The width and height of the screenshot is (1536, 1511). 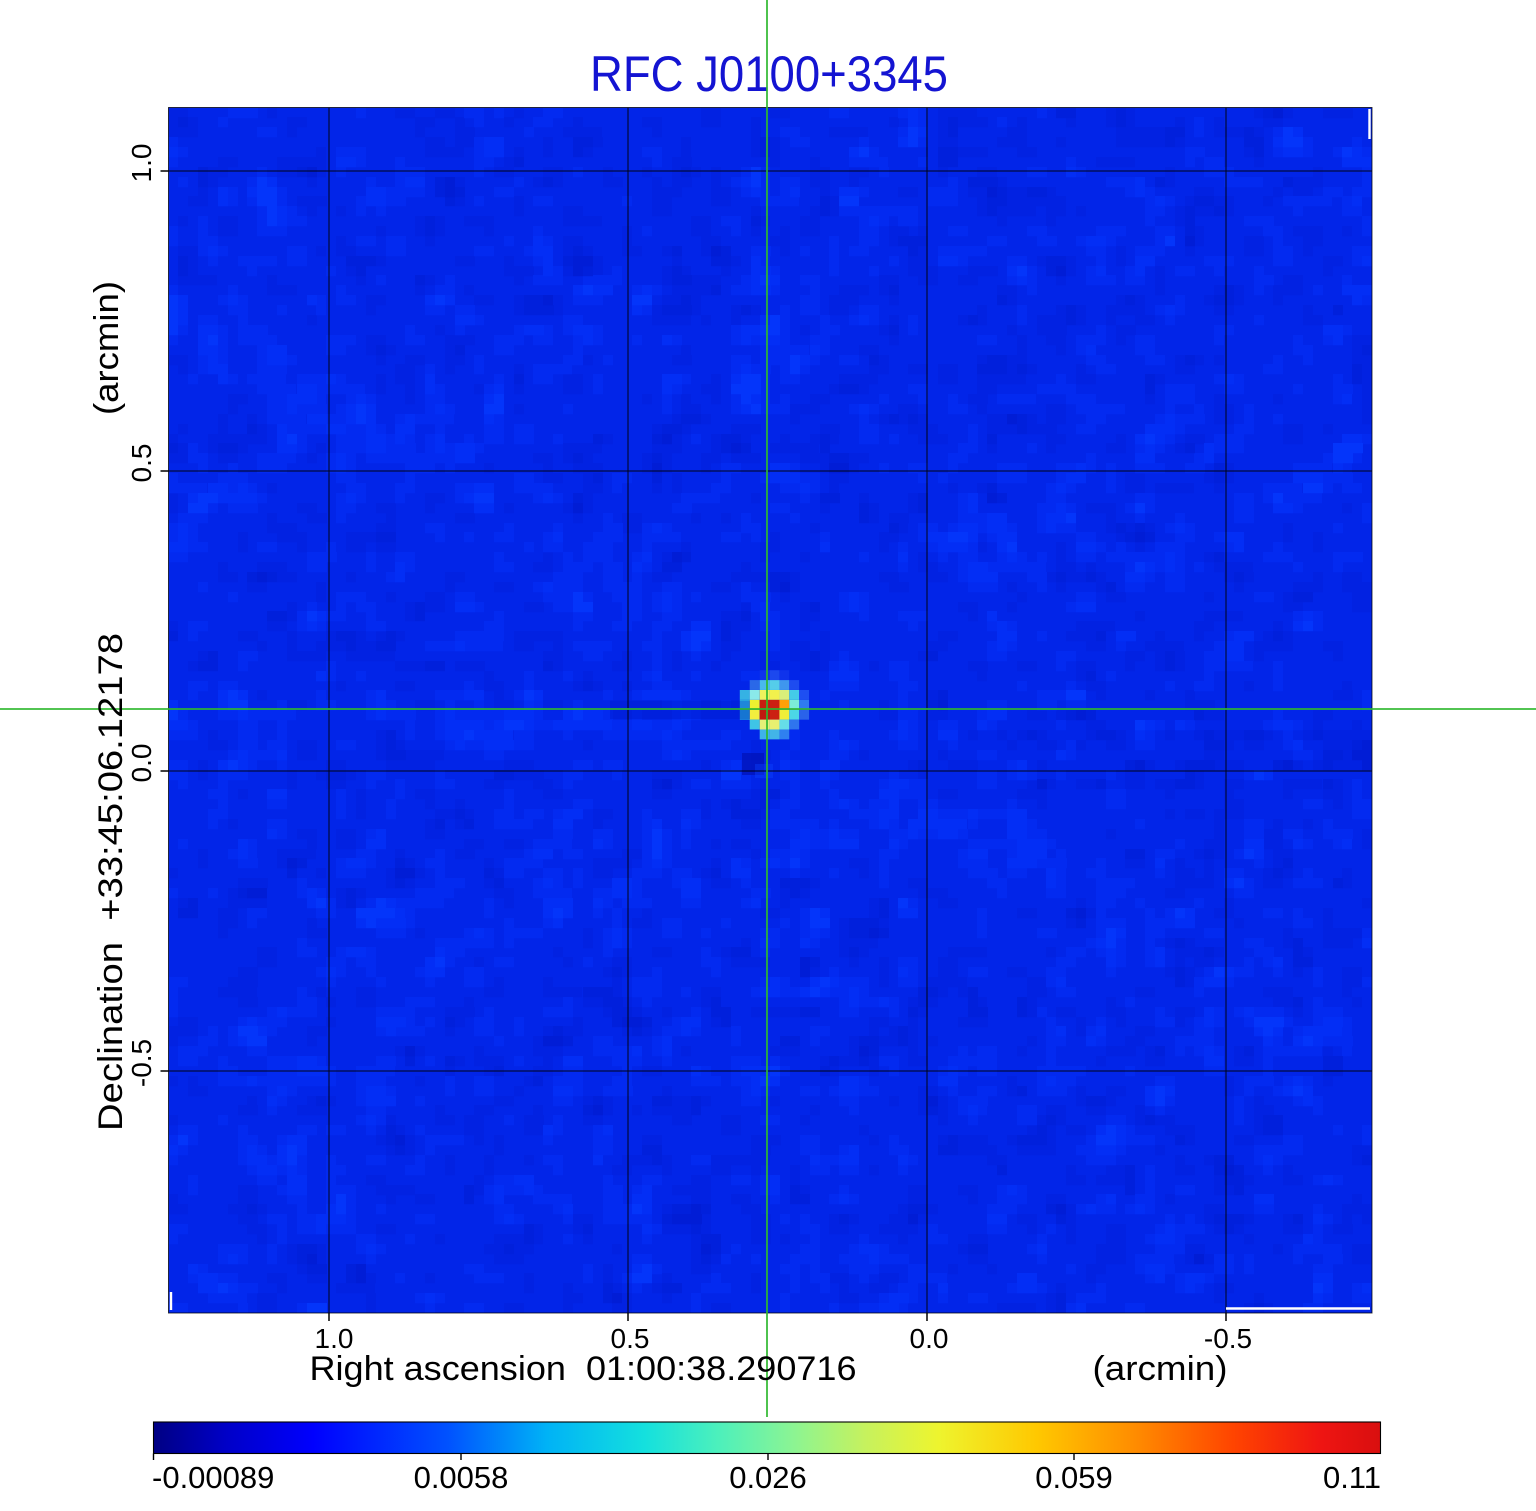 What do you see at coordinates (583, 1369) in the screenshot?
I see `svg-text:Right ascension 01:00:38.2907: Right ascension 01:00:38.290716` at bounding box center [583, 1369].